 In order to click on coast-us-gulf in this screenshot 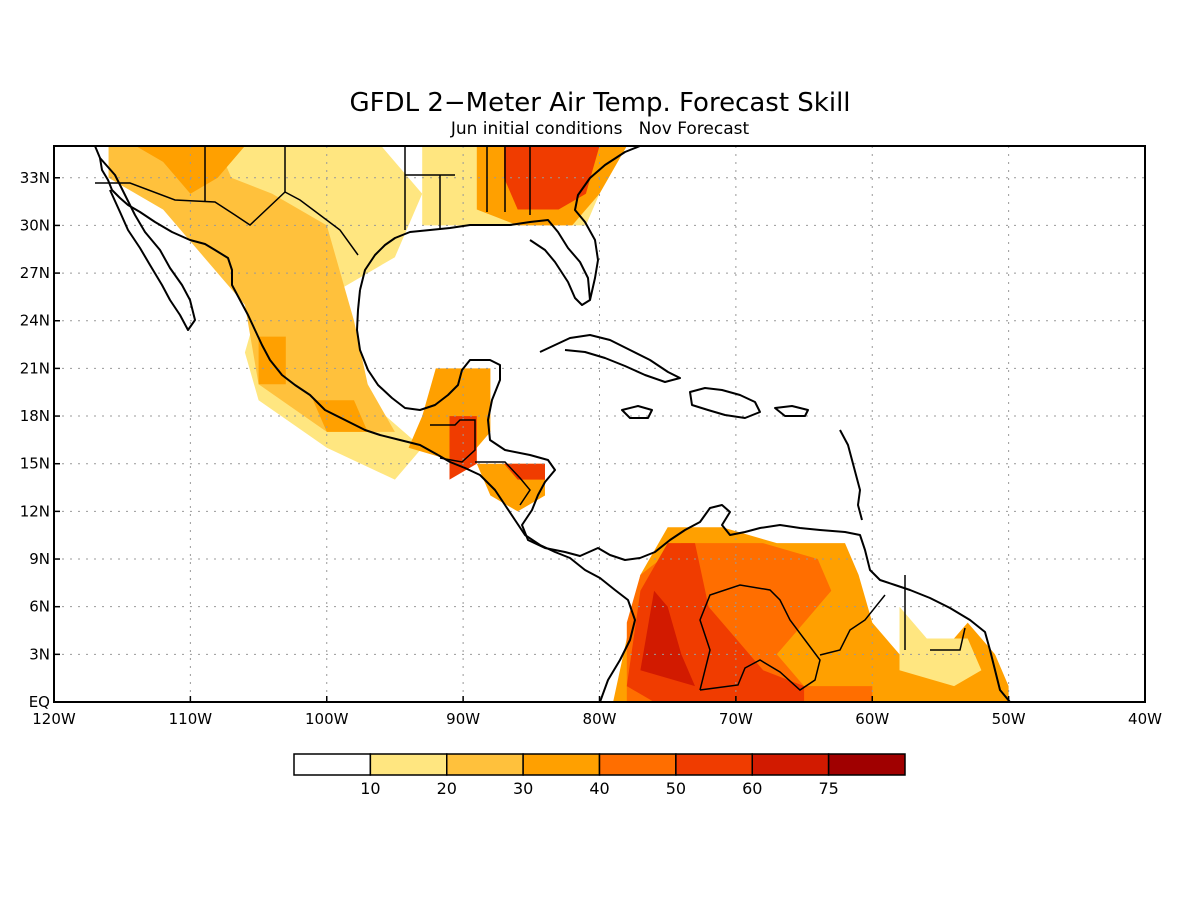, I will do `click(266, 301)`.